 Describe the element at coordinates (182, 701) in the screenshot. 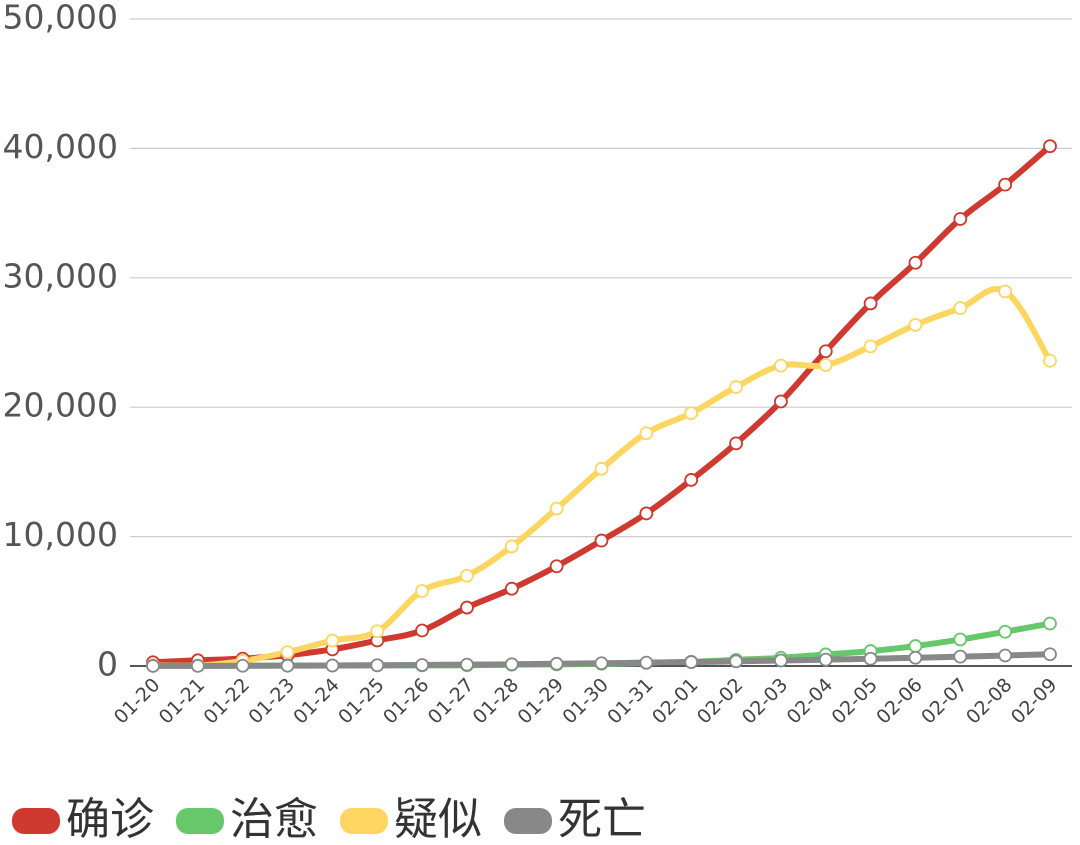

I see `x-tick-label: 01-21` at that location.